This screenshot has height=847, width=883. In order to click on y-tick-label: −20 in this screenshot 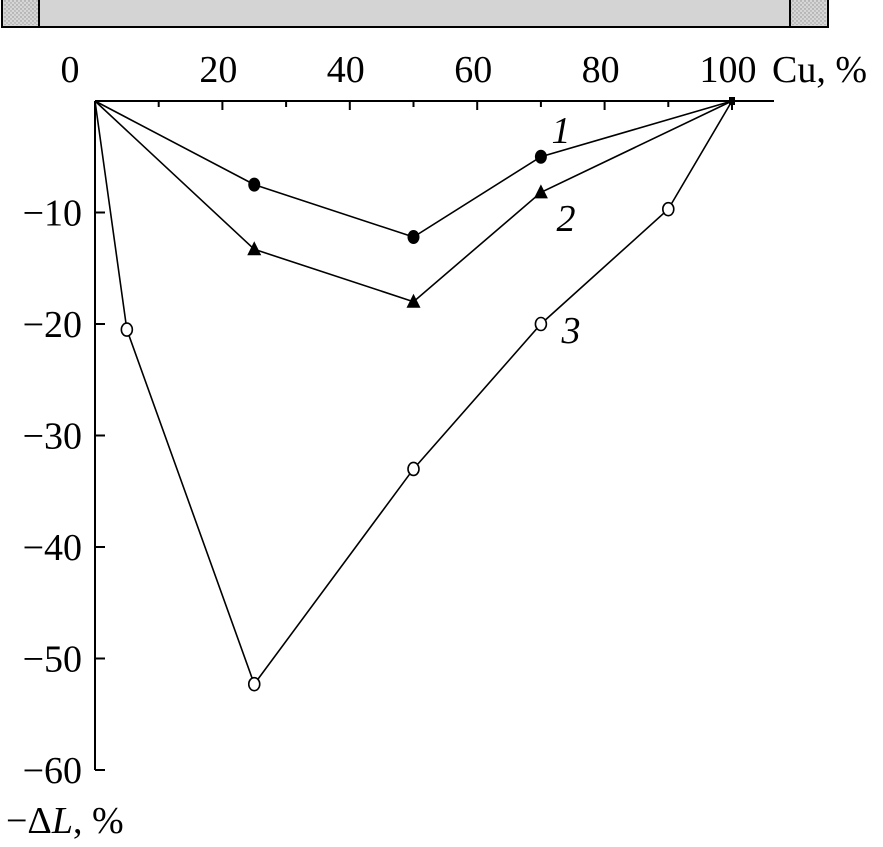, I will do `click(52, 325)`.